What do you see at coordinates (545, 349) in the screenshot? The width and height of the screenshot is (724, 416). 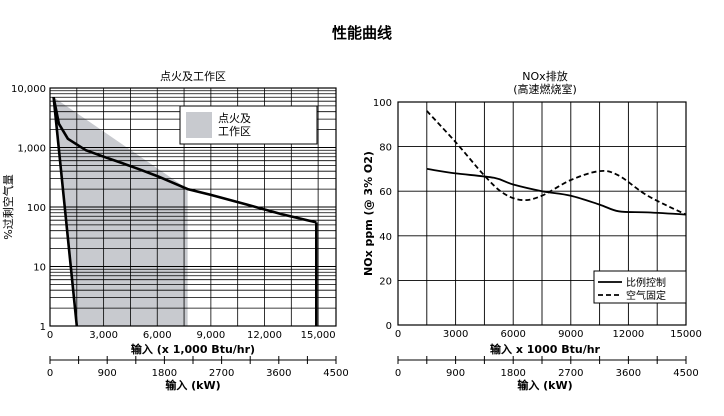 I see `x-axis-label: 输入 x 1000 Btu/hr` at bounding box center [545, 349].